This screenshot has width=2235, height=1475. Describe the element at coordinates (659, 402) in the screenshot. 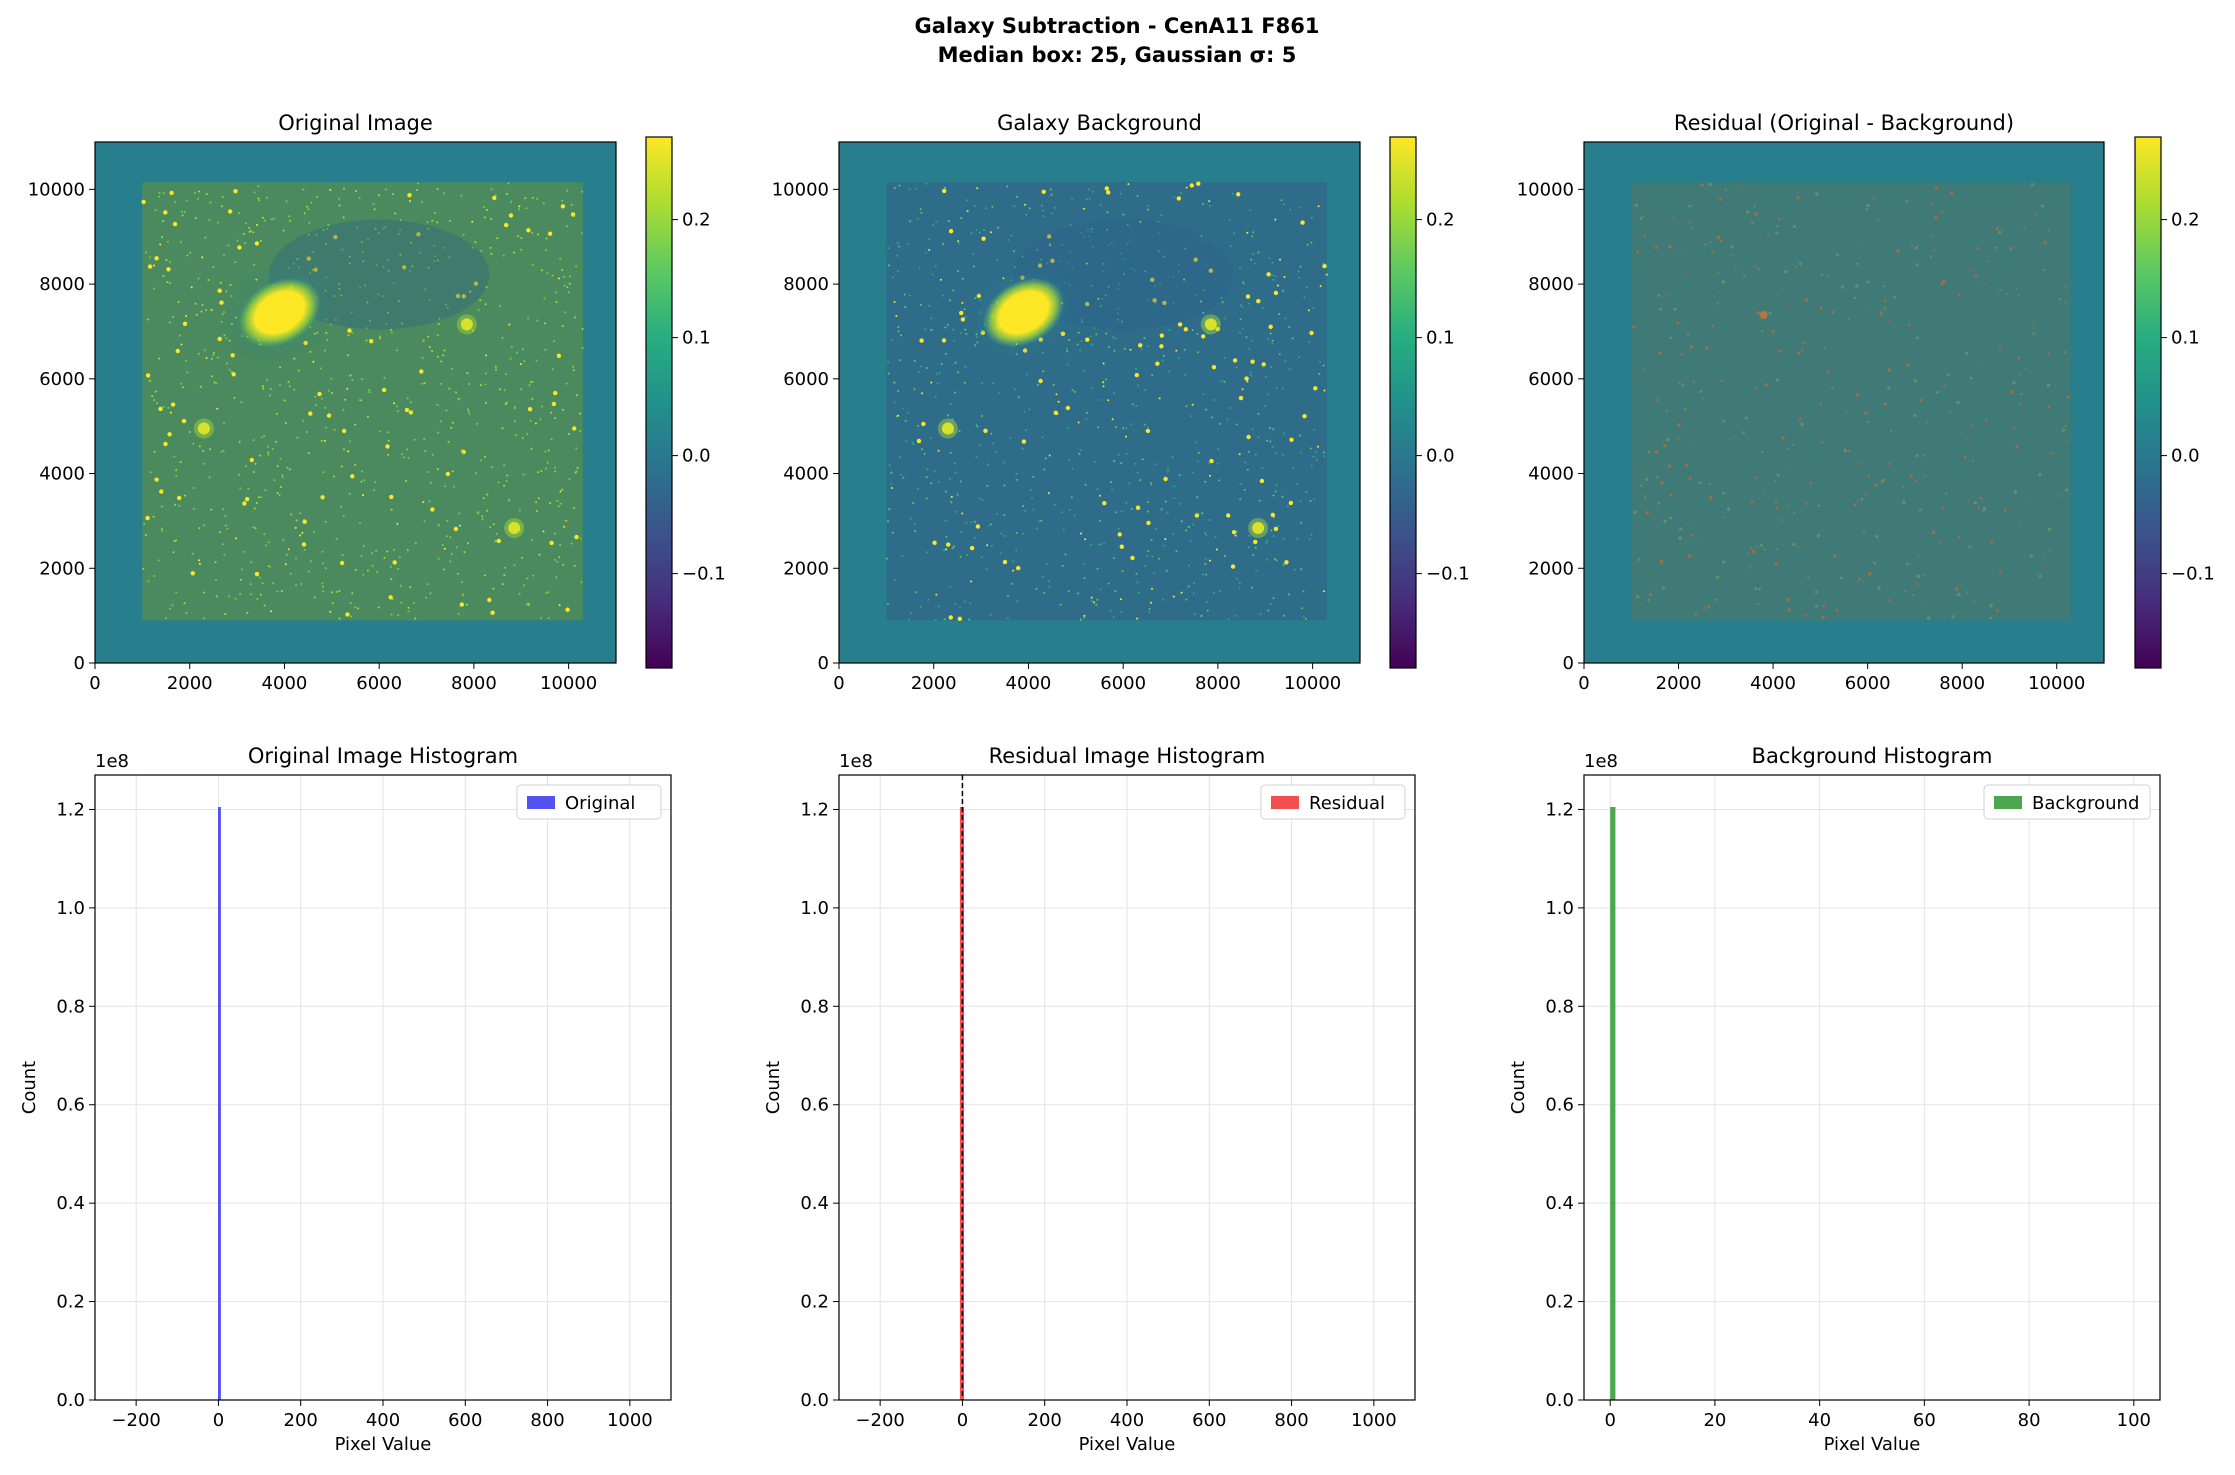

I see `colorbar-gradient` at that location.